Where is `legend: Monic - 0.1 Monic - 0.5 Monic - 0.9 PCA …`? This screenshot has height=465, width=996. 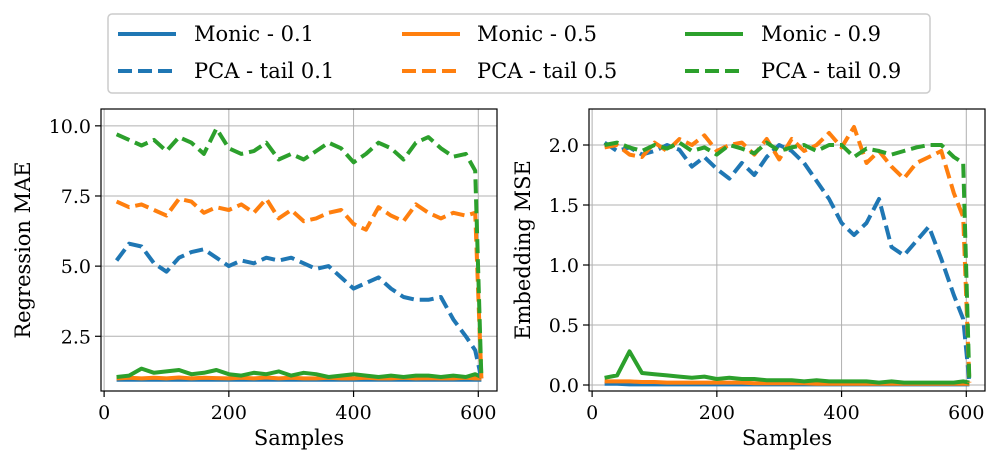 legend: Monic - 0.1 Monic - 0.5 Monic - 0.9 PCA … is located at coordinates (519, 53).